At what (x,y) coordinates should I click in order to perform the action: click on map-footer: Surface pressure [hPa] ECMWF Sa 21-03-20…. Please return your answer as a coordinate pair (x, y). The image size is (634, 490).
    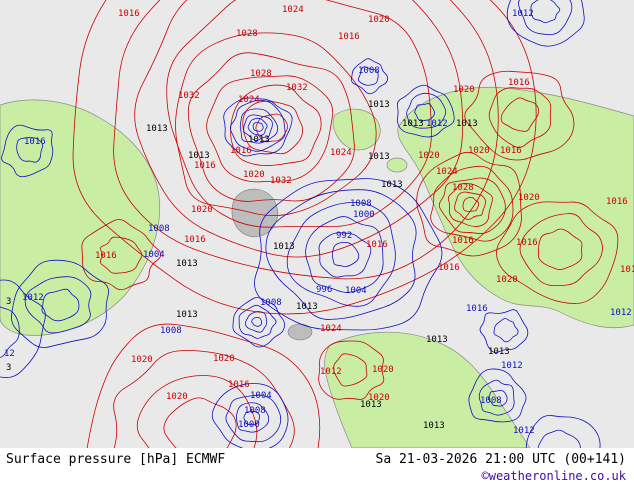
    Looking at the image, I should click on (317, 469).